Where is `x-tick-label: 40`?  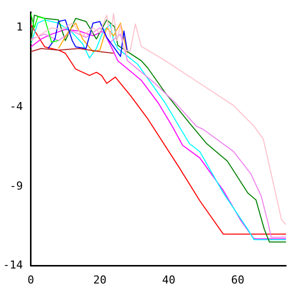 x-tick-label: 40 is located at coordinates (169, 279).